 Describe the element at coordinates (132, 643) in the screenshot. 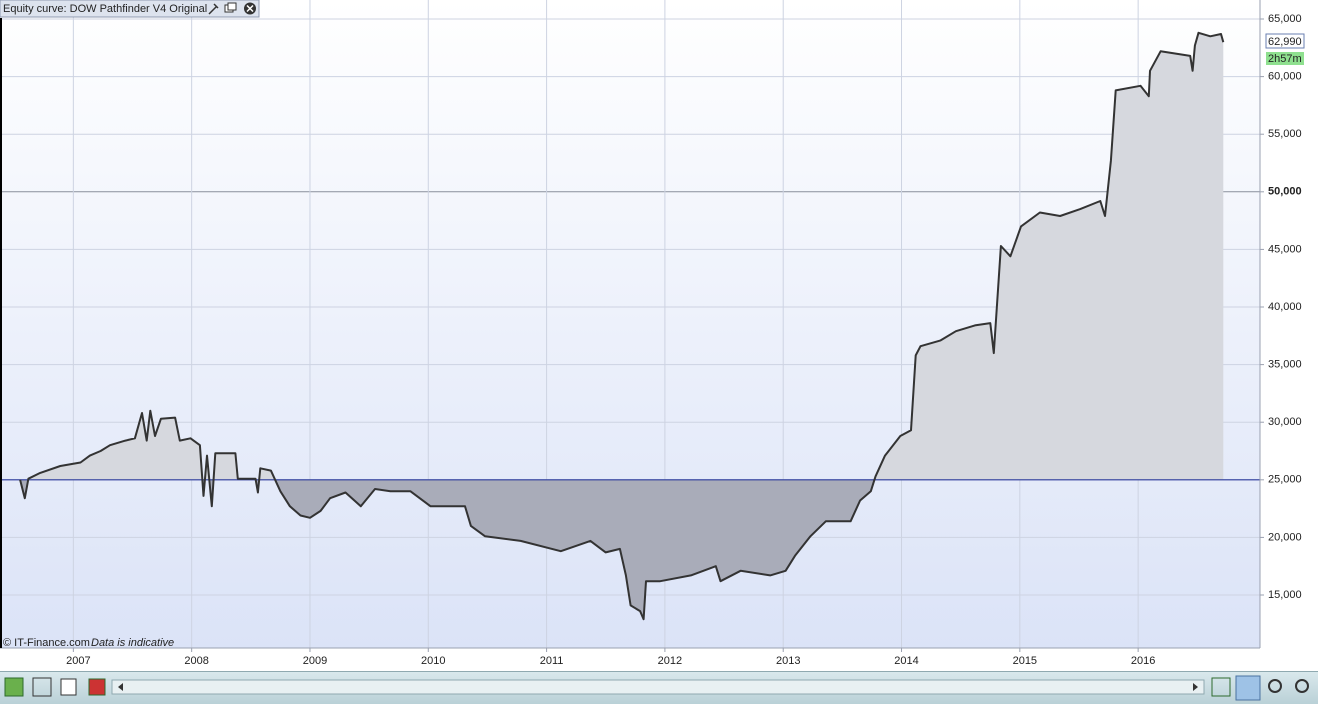

I see `note: Data is indicative` at that location.